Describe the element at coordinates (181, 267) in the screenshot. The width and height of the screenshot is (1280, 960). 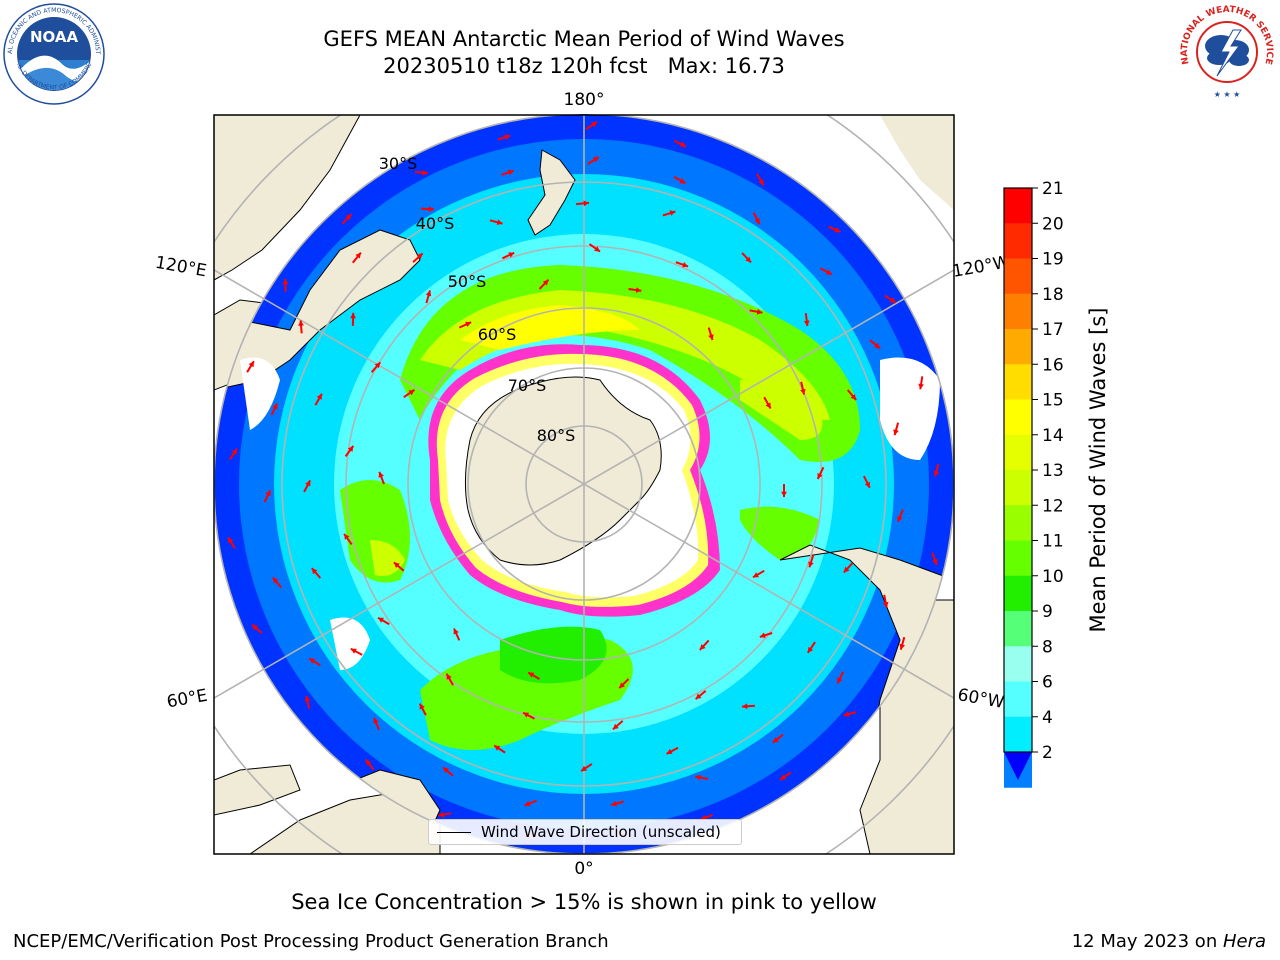
I see `lon-label-120e: 120°E` at that location.